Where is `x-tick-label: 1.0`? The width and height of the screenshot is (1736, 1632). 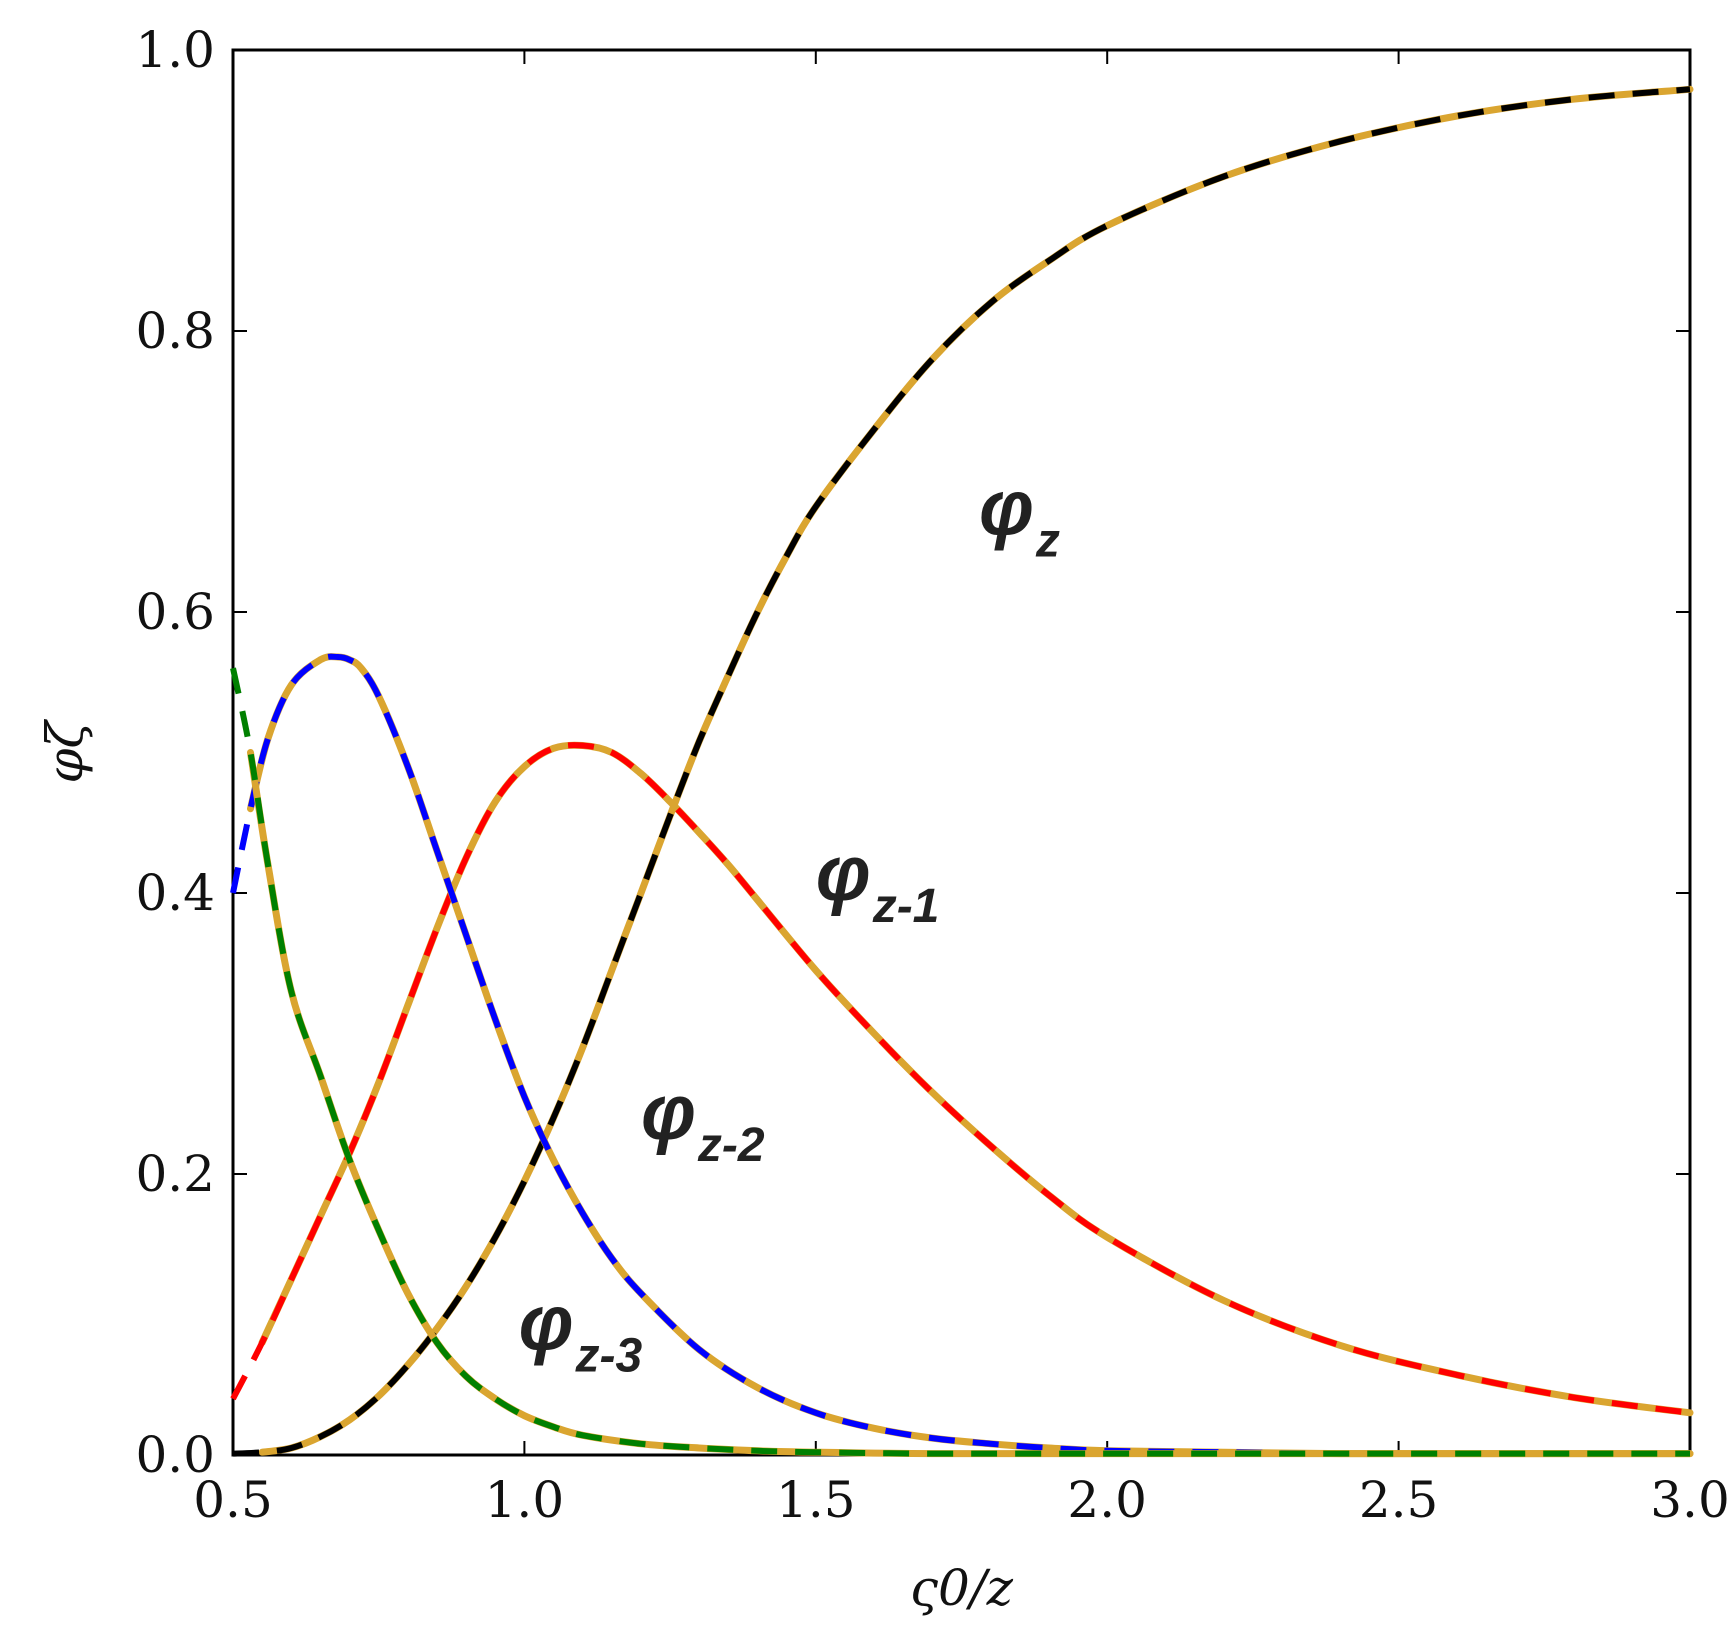
x-tick-label: 1.0 is located at coordinates (525, 1500).